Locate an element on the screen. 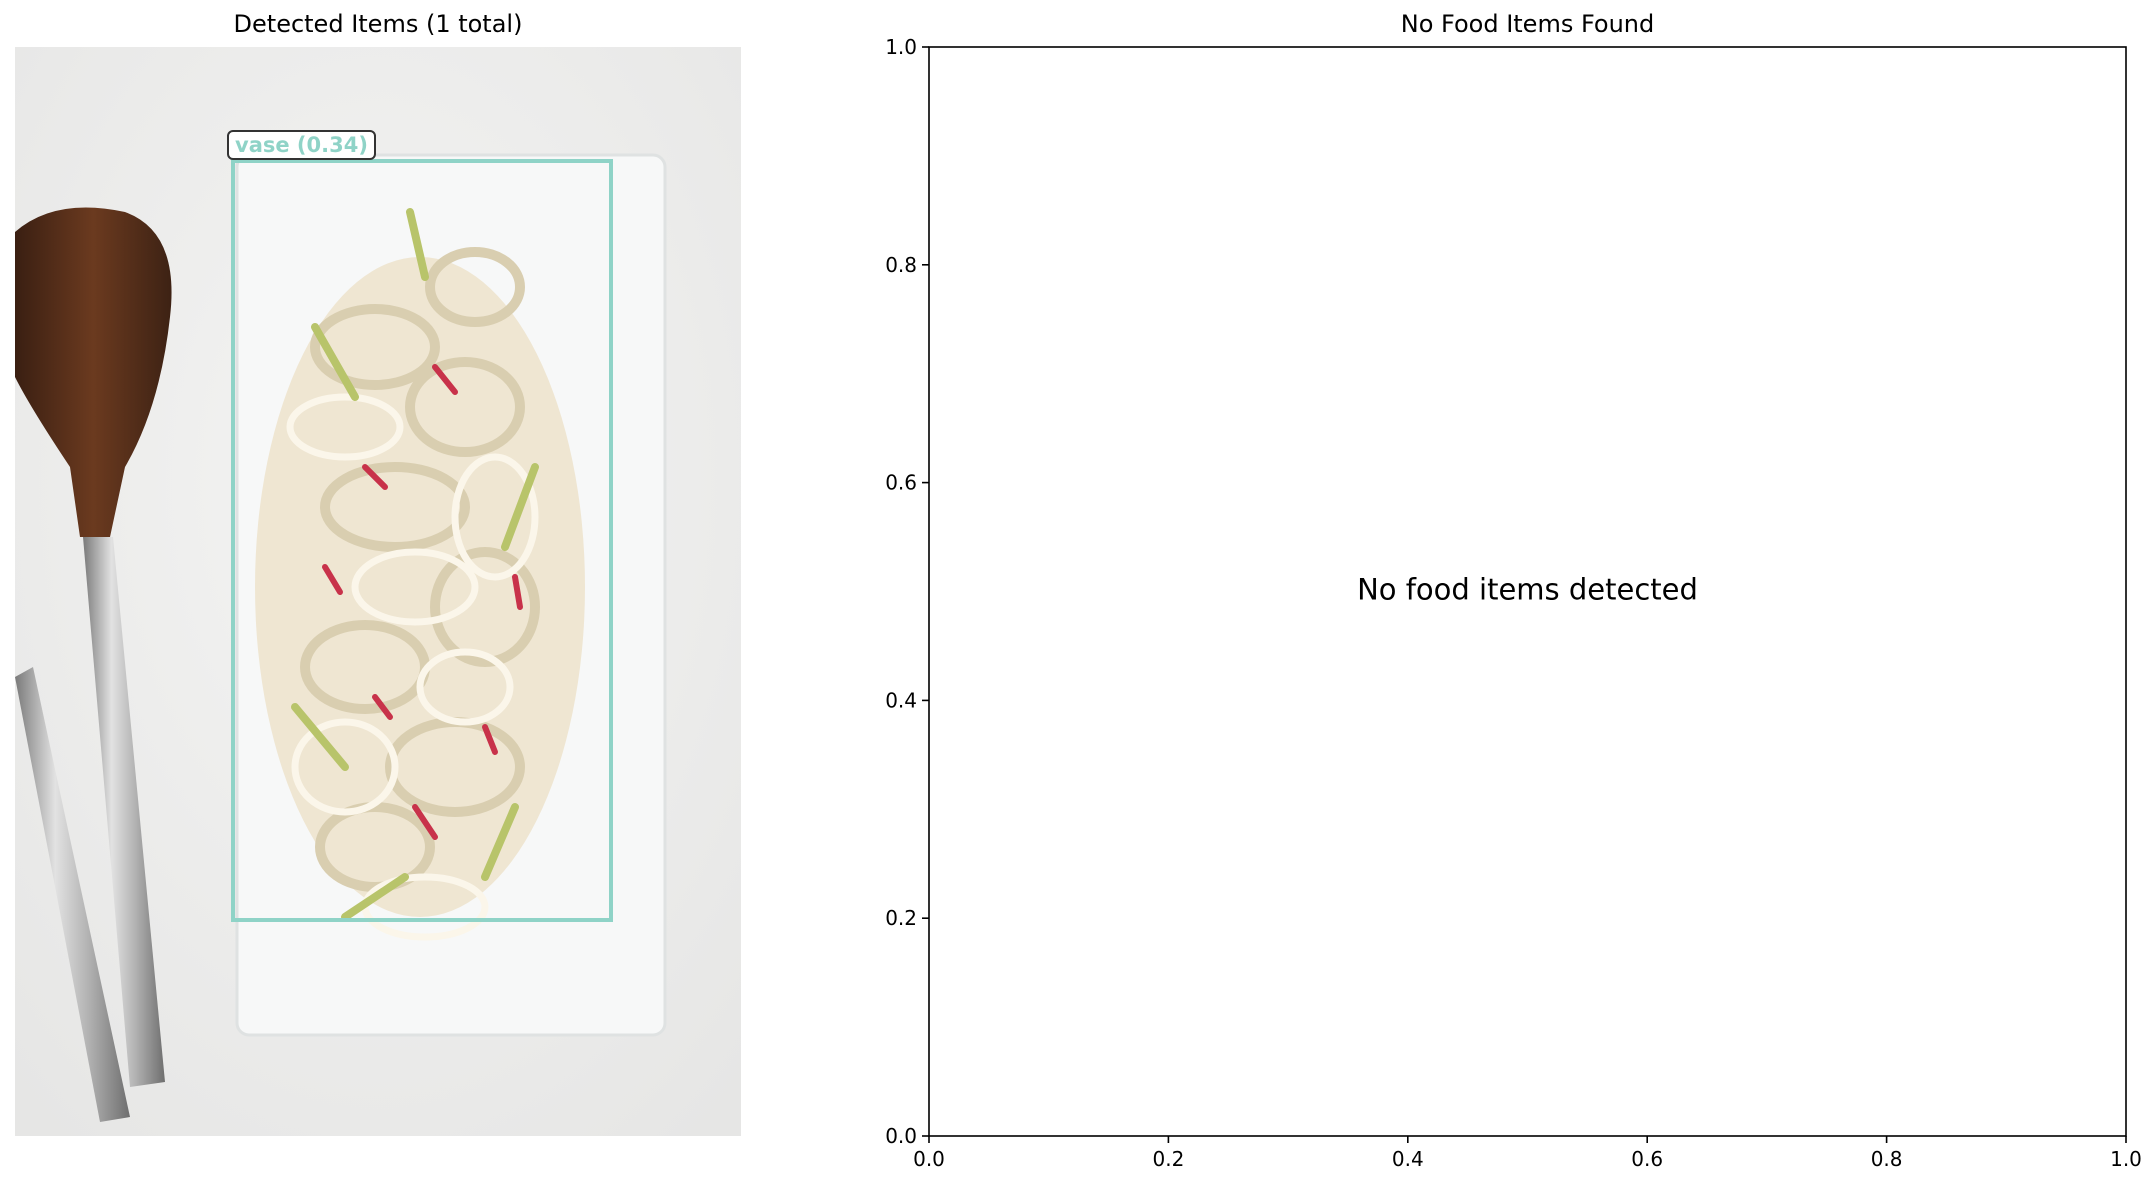 Image resolution: width=2151 pixels, height=1182 pixels. x-tick-label: 0.8 is located at coordinates (1887, 1159).